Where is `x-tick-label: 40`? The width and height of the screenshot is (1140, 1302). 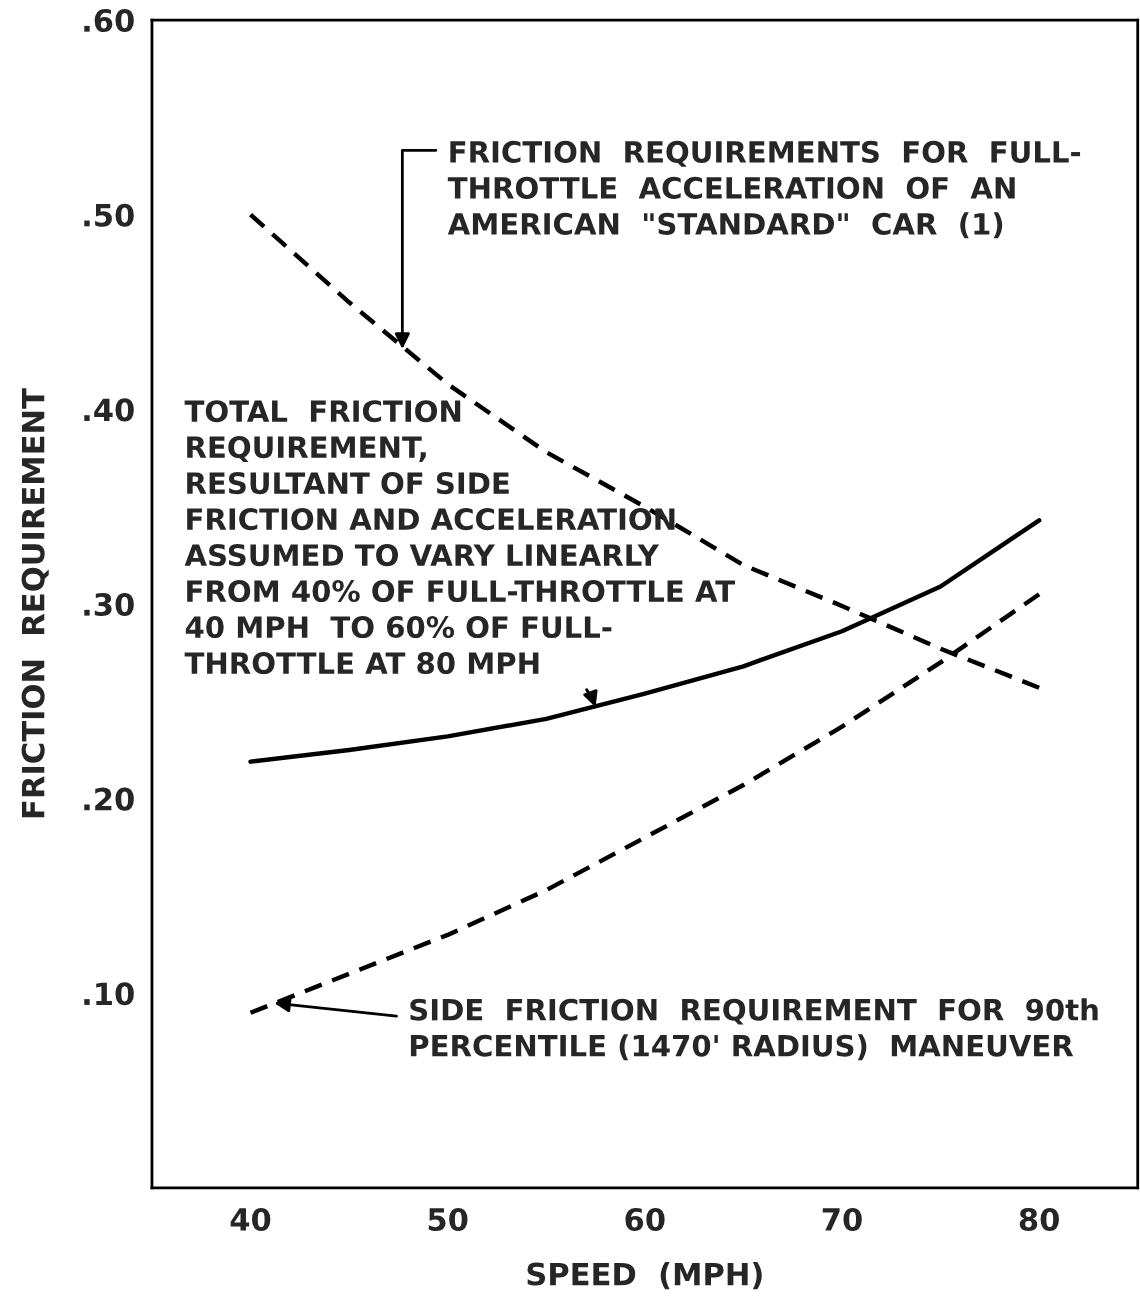
x-tick-label: 40 is located at coordinates (250, 1219).